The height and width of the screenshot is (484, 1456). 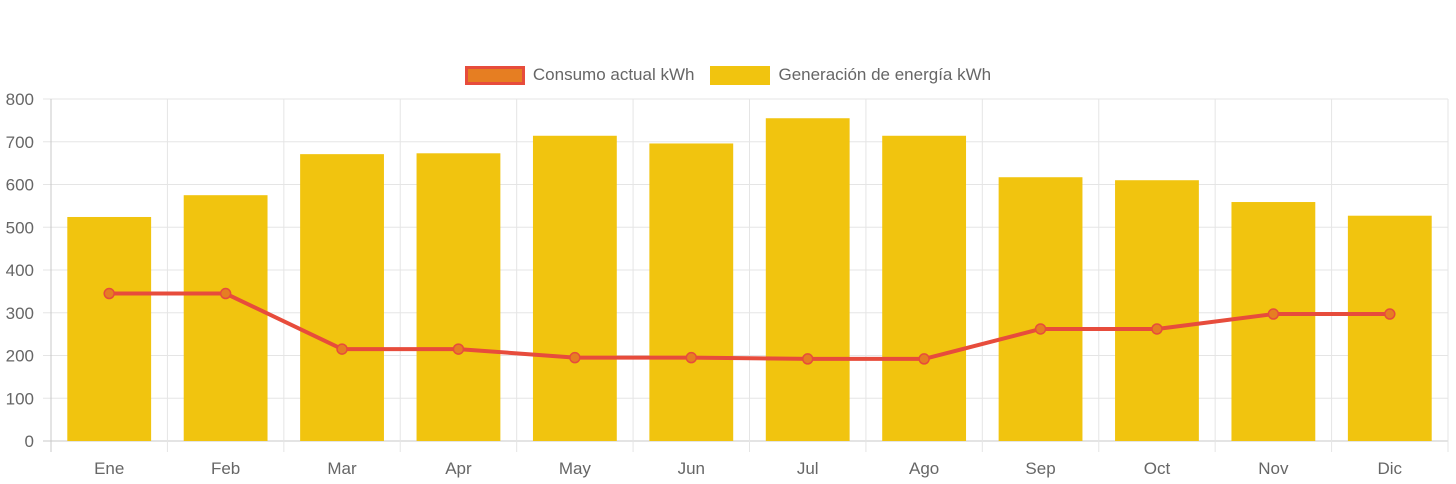 I want to click on legend-label-consumo: Consumo actual kWh, so click(x=613, y=74).